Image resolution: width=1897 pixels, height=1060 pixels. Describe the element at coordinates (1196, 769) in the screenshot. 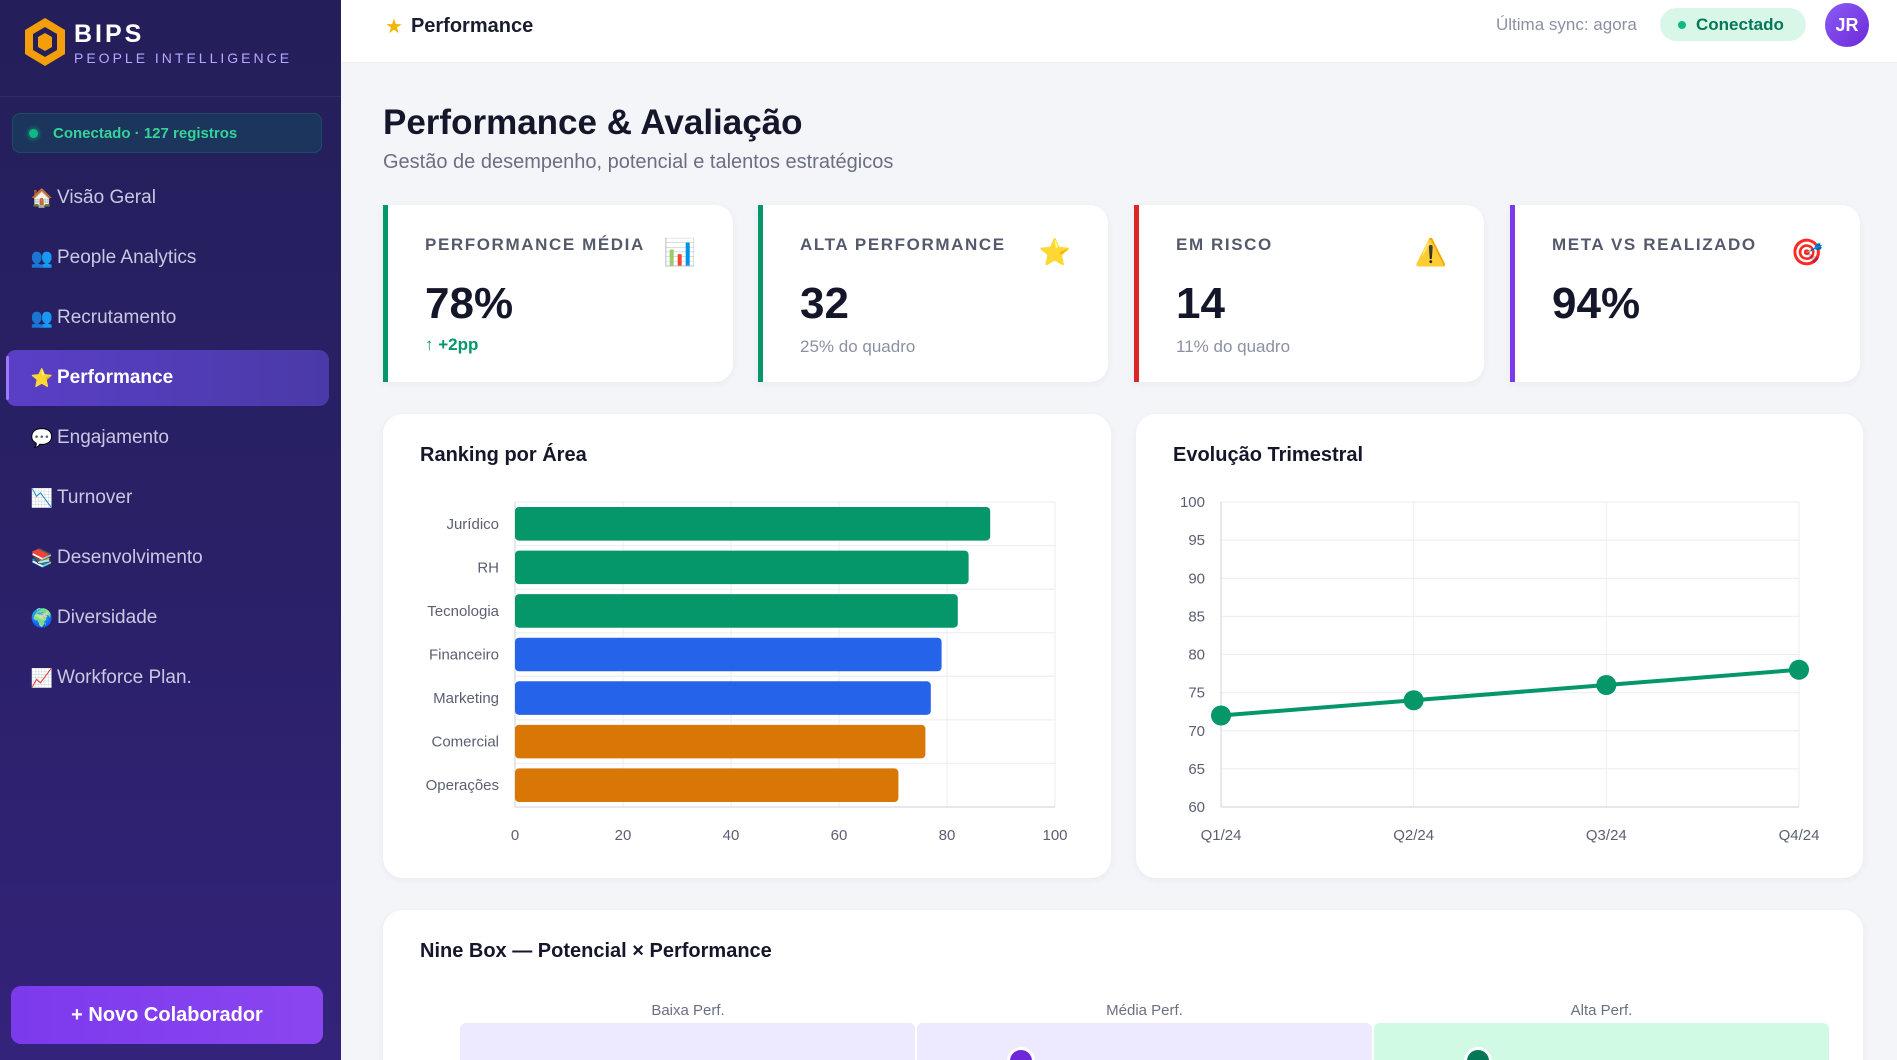

I see `y-tick-label: 65` at that location.